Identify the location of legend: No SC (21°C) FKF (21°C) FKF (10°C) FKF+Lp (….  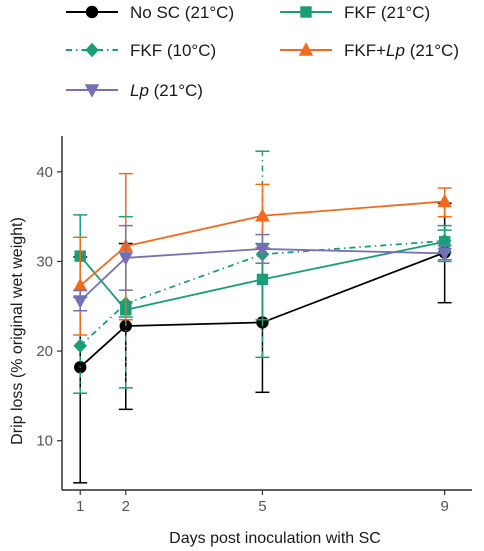
(262, 51).